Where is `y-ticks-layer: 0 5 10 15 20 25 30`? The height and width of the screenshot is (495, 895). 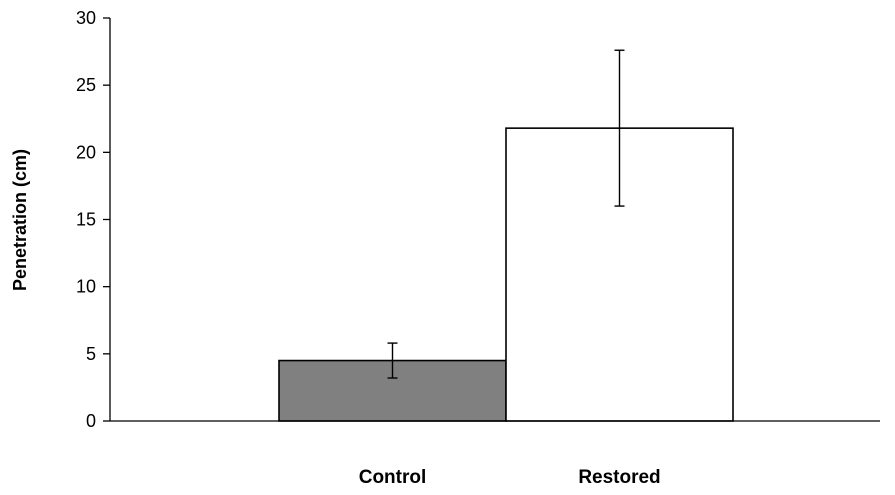 y-ticks-layer: 0 5 10 15 20 25 30 is located at coordinates (93, 219).